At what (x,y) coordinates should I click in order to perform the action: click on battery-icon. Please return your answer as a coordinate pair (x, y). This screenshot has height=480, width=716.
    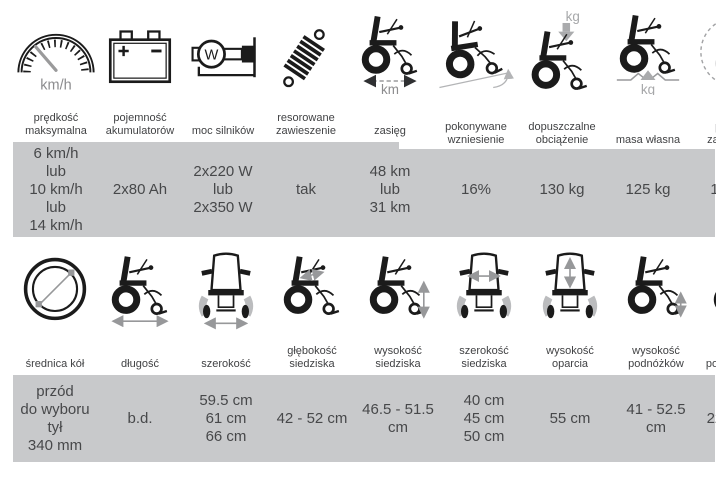
    Looking at the image, I should click on (140, 52).